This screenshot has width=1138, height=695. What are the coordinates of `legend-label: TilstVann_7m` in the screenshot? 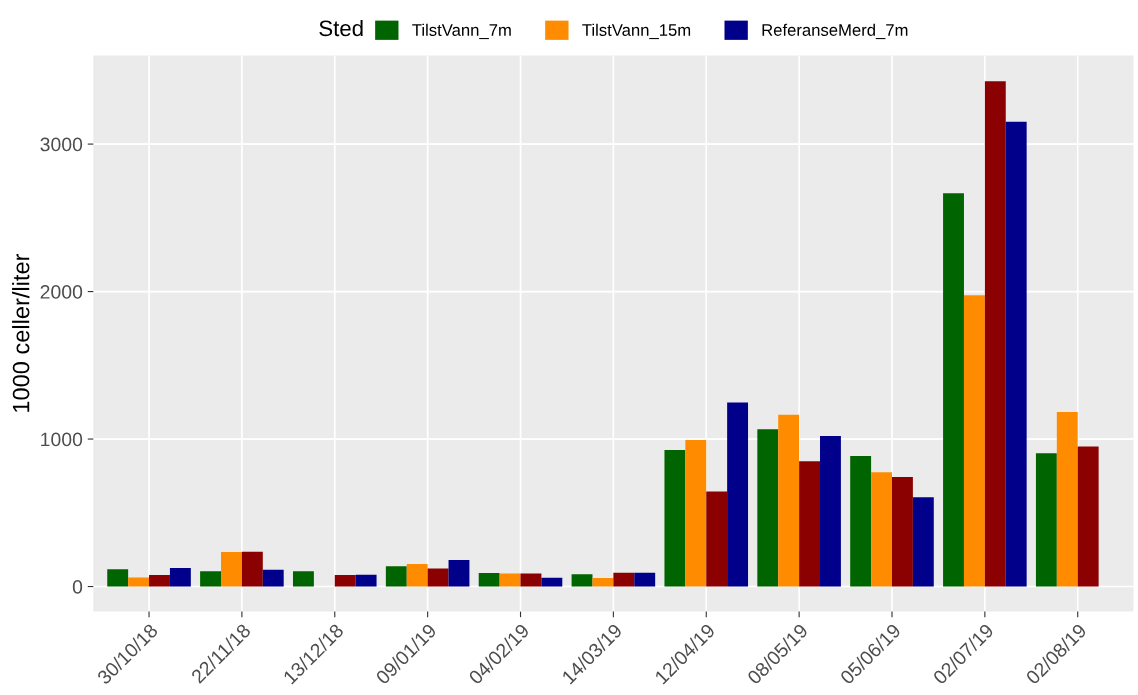 It's located at (461, 31).